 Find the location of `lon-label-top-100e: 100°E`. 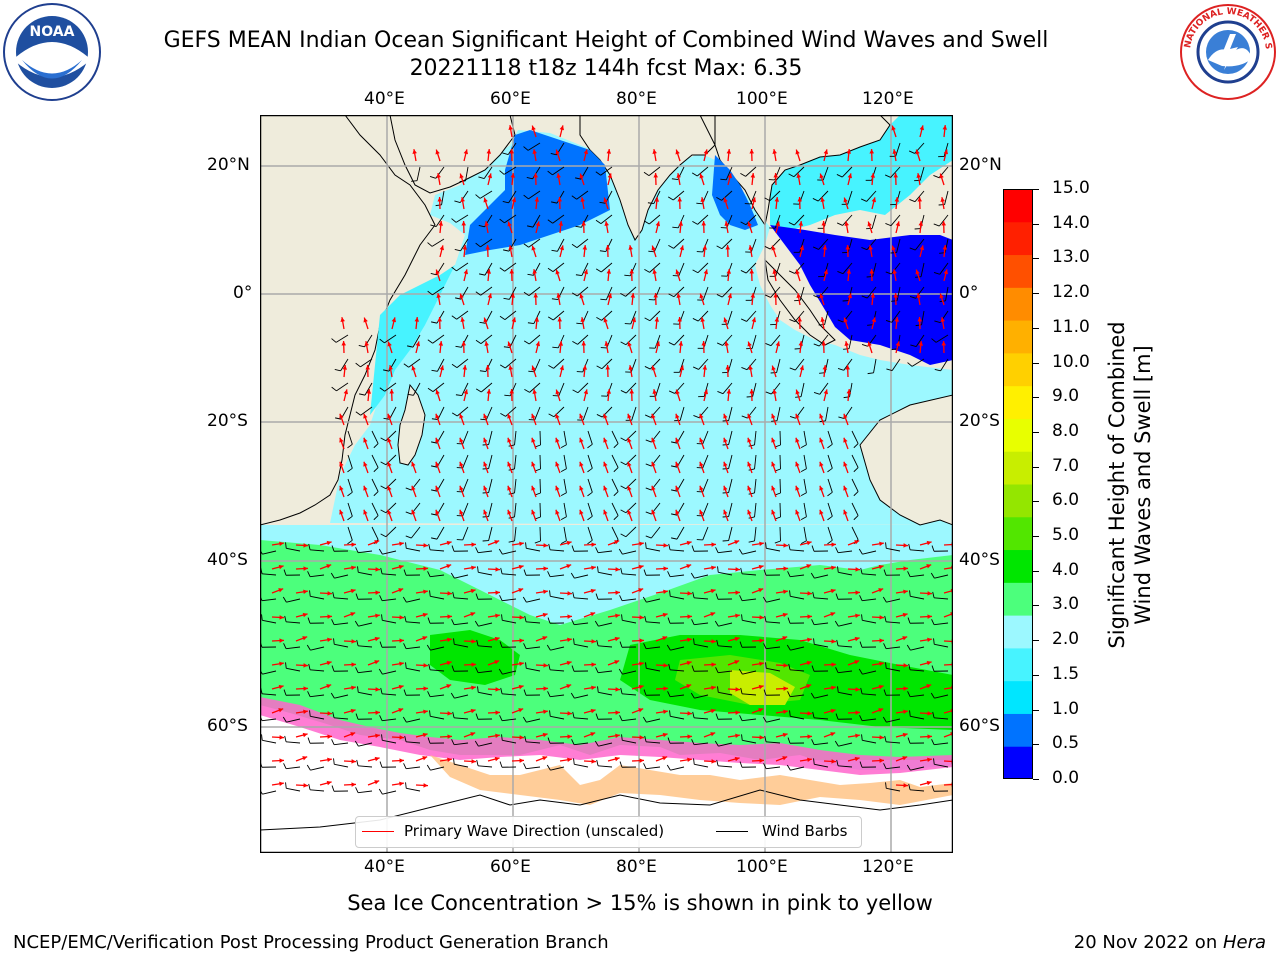

lon-label-top-100e: 100°E is located at coordinates (762, 99).